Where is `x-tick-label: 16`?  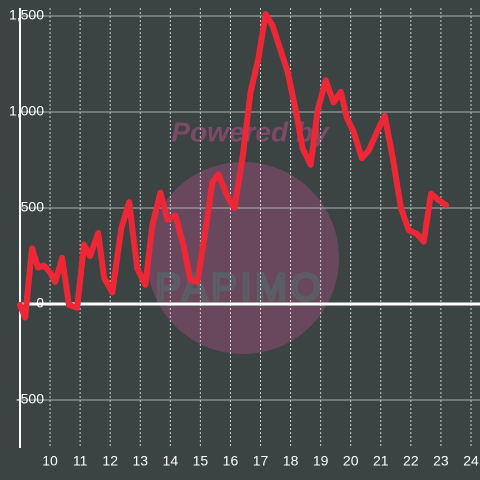 x-tick-label: 16 is located at coordinates (231, 461).